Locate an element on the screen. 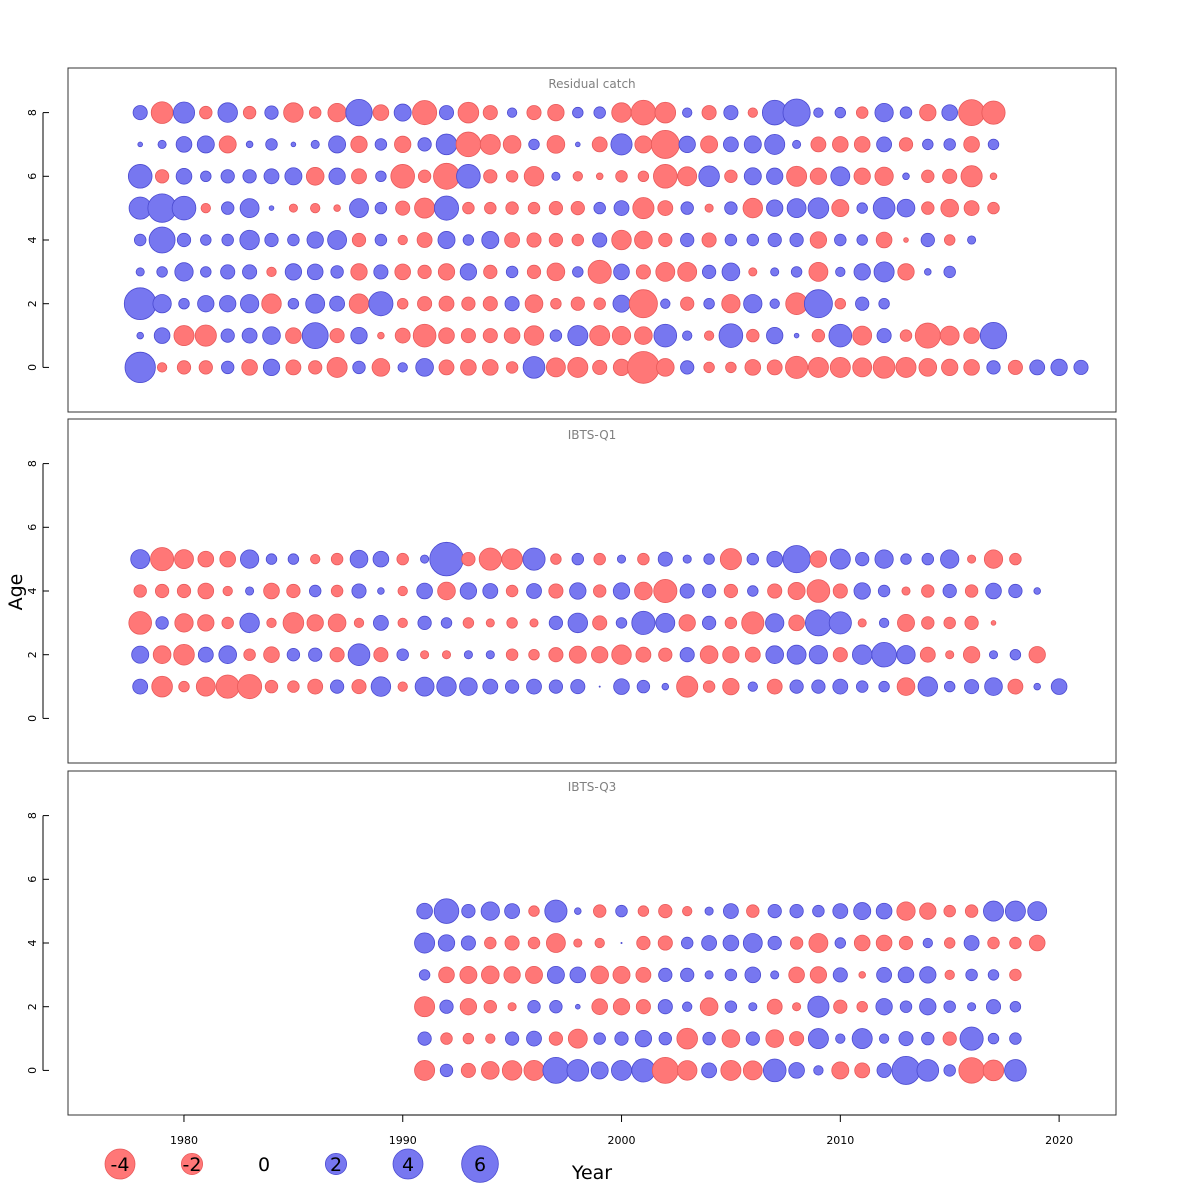 This screenshot has height=1200, width=1200. y-tick-label: 6 is located at coordinates (32, 527).